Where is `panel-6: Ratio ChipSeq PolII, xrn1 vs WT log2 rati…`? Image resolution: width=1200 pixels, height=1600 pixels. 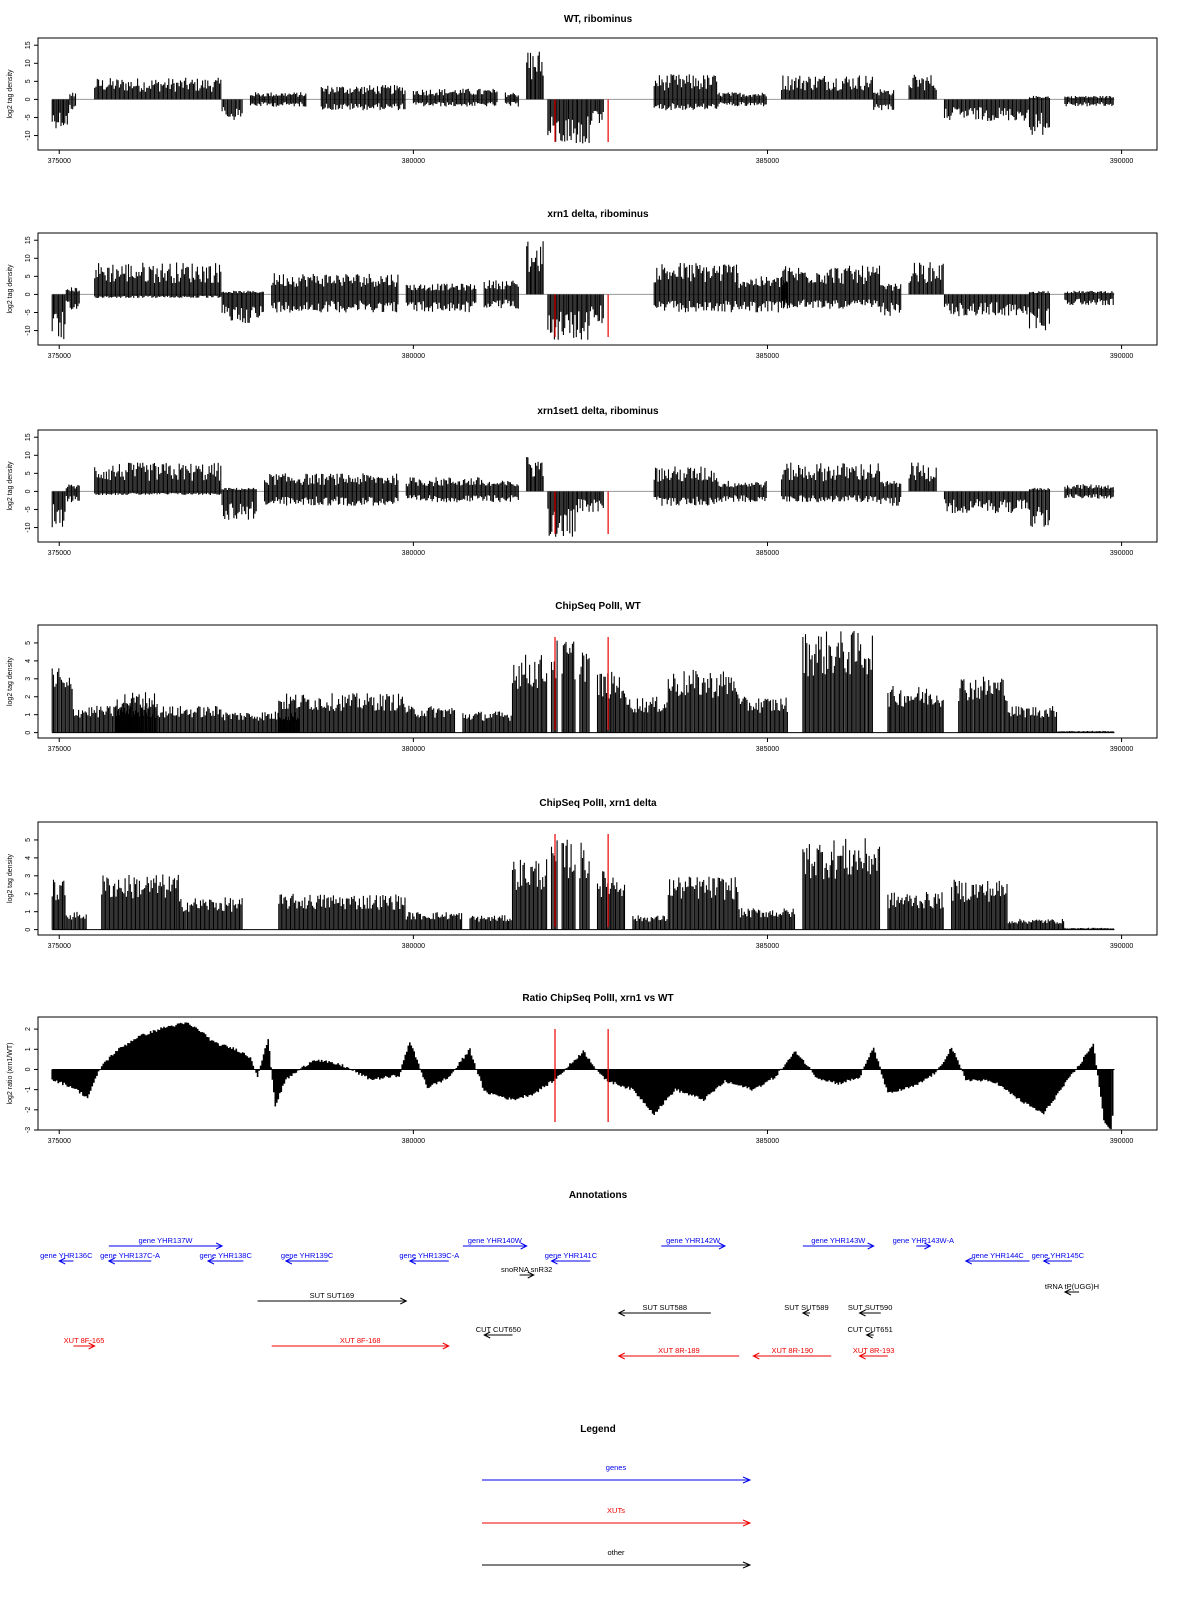 panel-6: Ratio ChipSeq PolII, xrn1 vs WT log2 rati… is located at coordinates (582, 1069).